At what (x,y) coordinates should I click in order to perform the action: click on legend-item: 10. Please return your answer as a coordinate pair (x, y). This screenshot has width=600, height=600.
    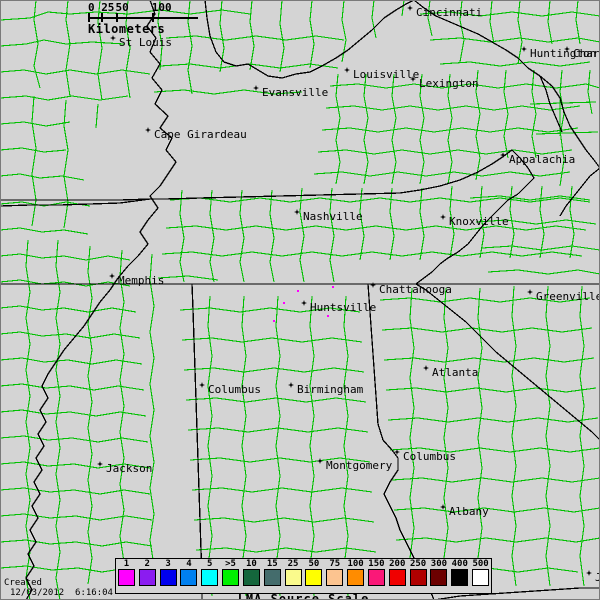
    Looking at the image, I should click on (251, 572).